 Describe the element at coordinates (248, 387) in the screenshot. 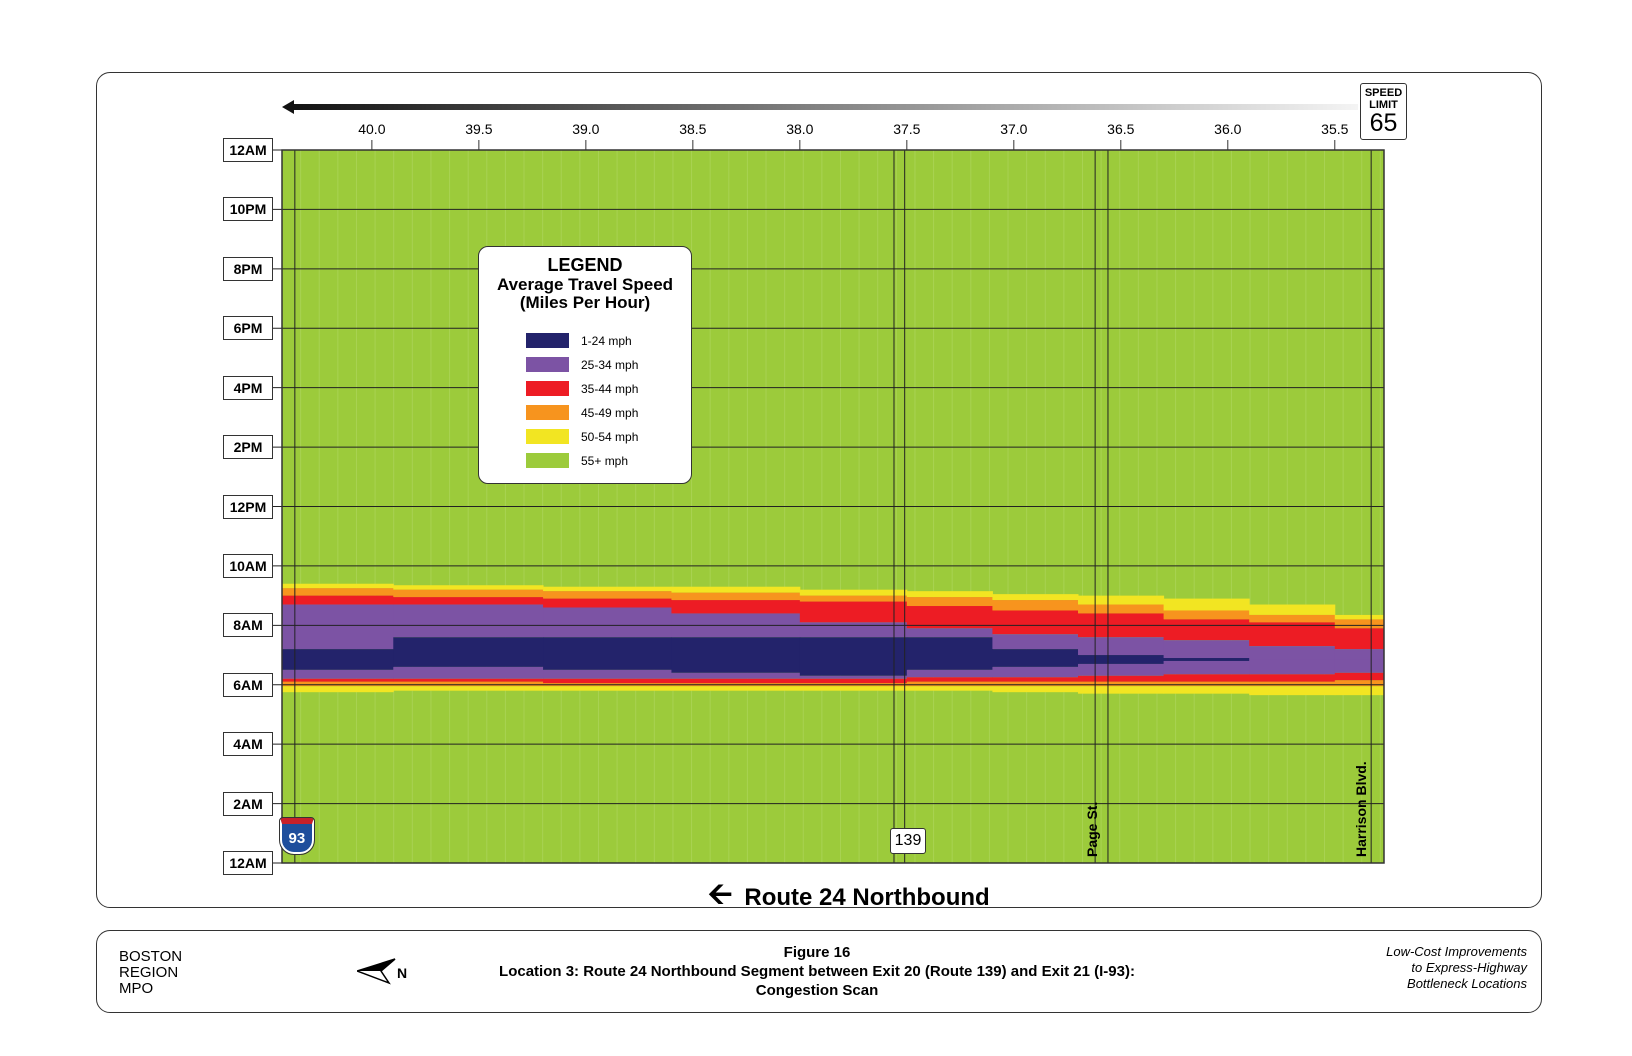

I see `time-label: 4PM` at that location.